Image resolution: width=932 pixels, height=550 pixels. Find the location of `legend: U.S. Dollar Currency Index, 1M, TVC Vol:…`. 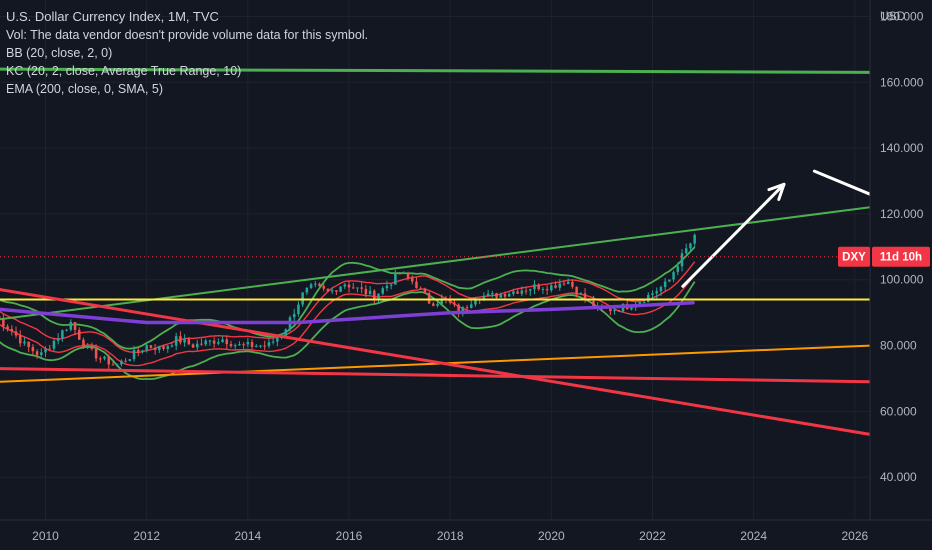

legend: U.S. Dollar Currency Index, 1M, TVC Vol:… is located at coordinates (187, 53).